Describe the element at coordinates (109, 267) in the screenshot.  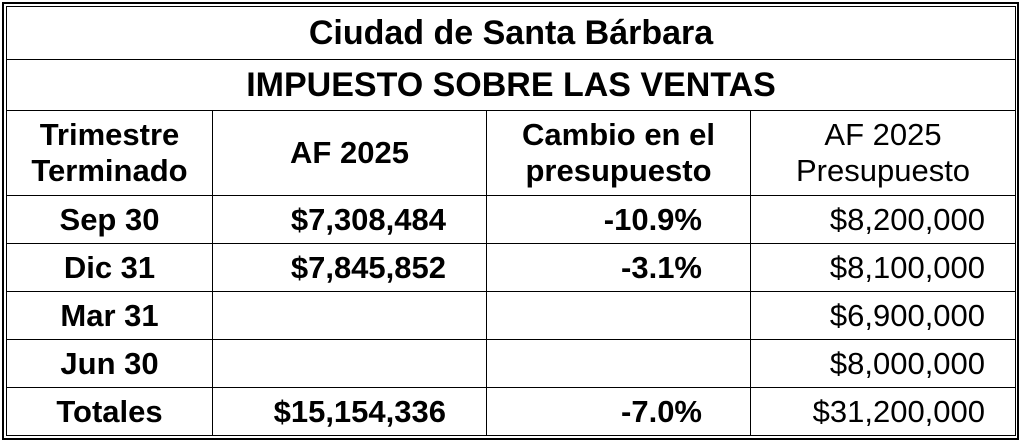
I see `quarter-cell: Dic 31` at that location.